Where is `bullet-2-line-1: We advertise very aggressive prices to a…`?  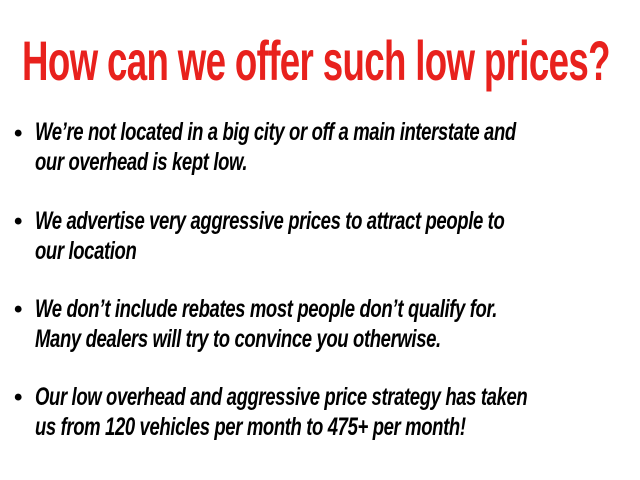 bullet-2-line-1: We advertise very aggressive prices to a… is located at coordinates (270, 221).